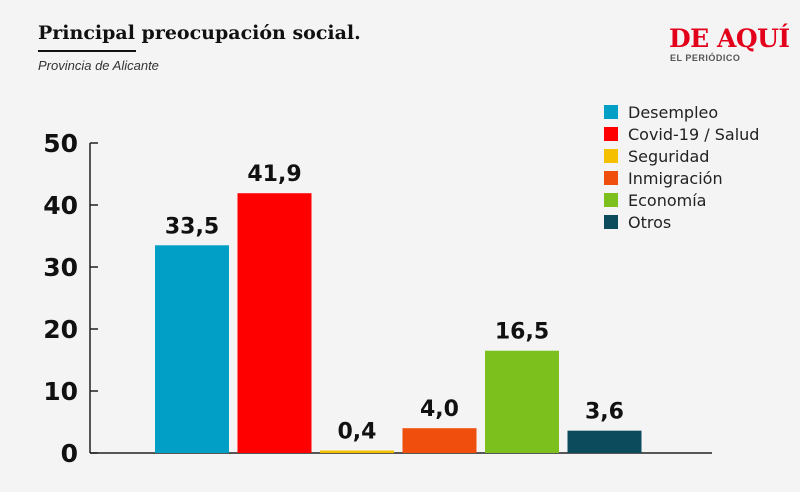  I want to click on value-label-1: 33,5, so click(192, 226).